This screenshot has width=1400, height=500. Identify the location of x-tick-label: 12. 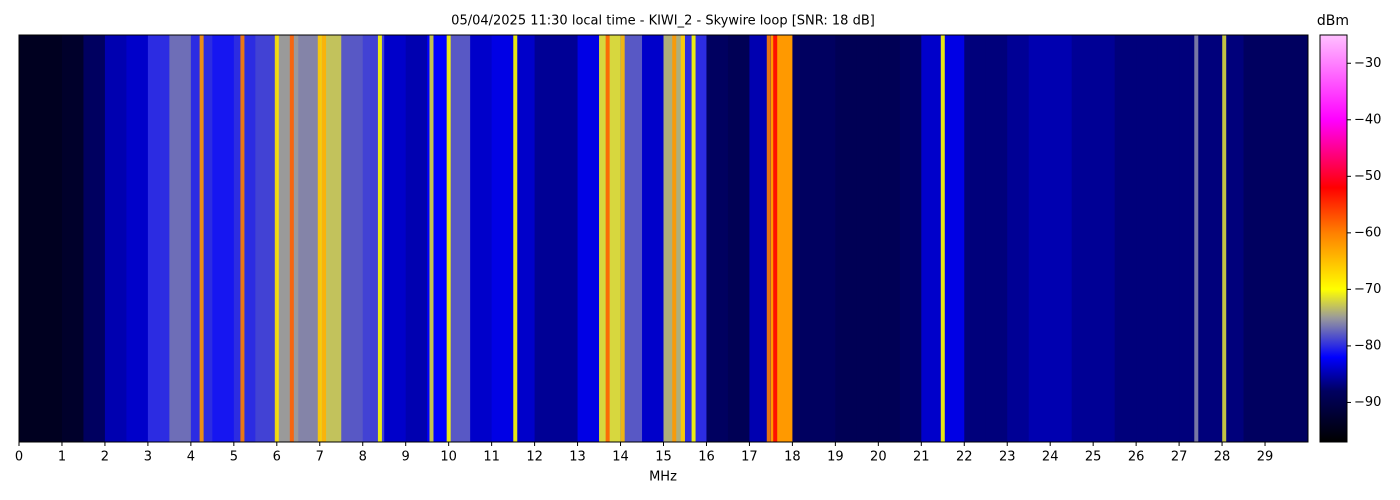
(534, 457).